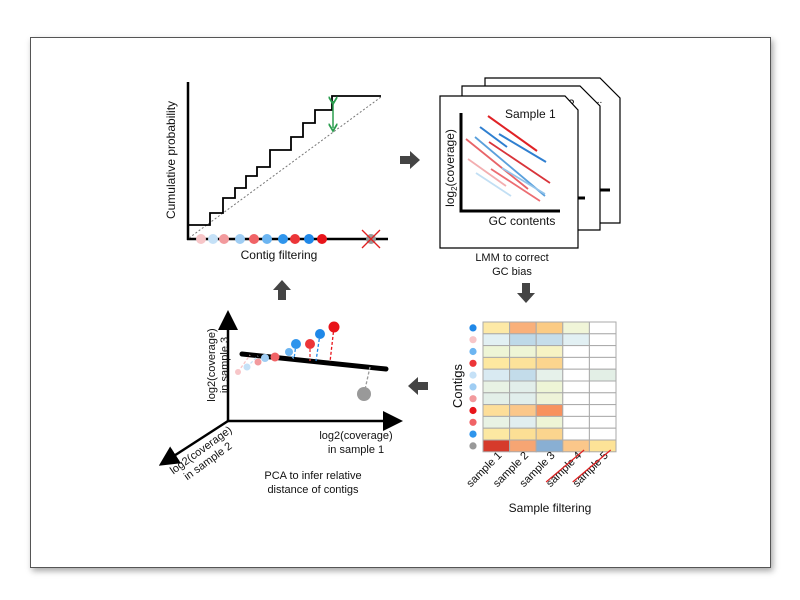 The height and width of the screenshot is (600, 800). I want to click on arrow-up-icon, so click(282, 290).